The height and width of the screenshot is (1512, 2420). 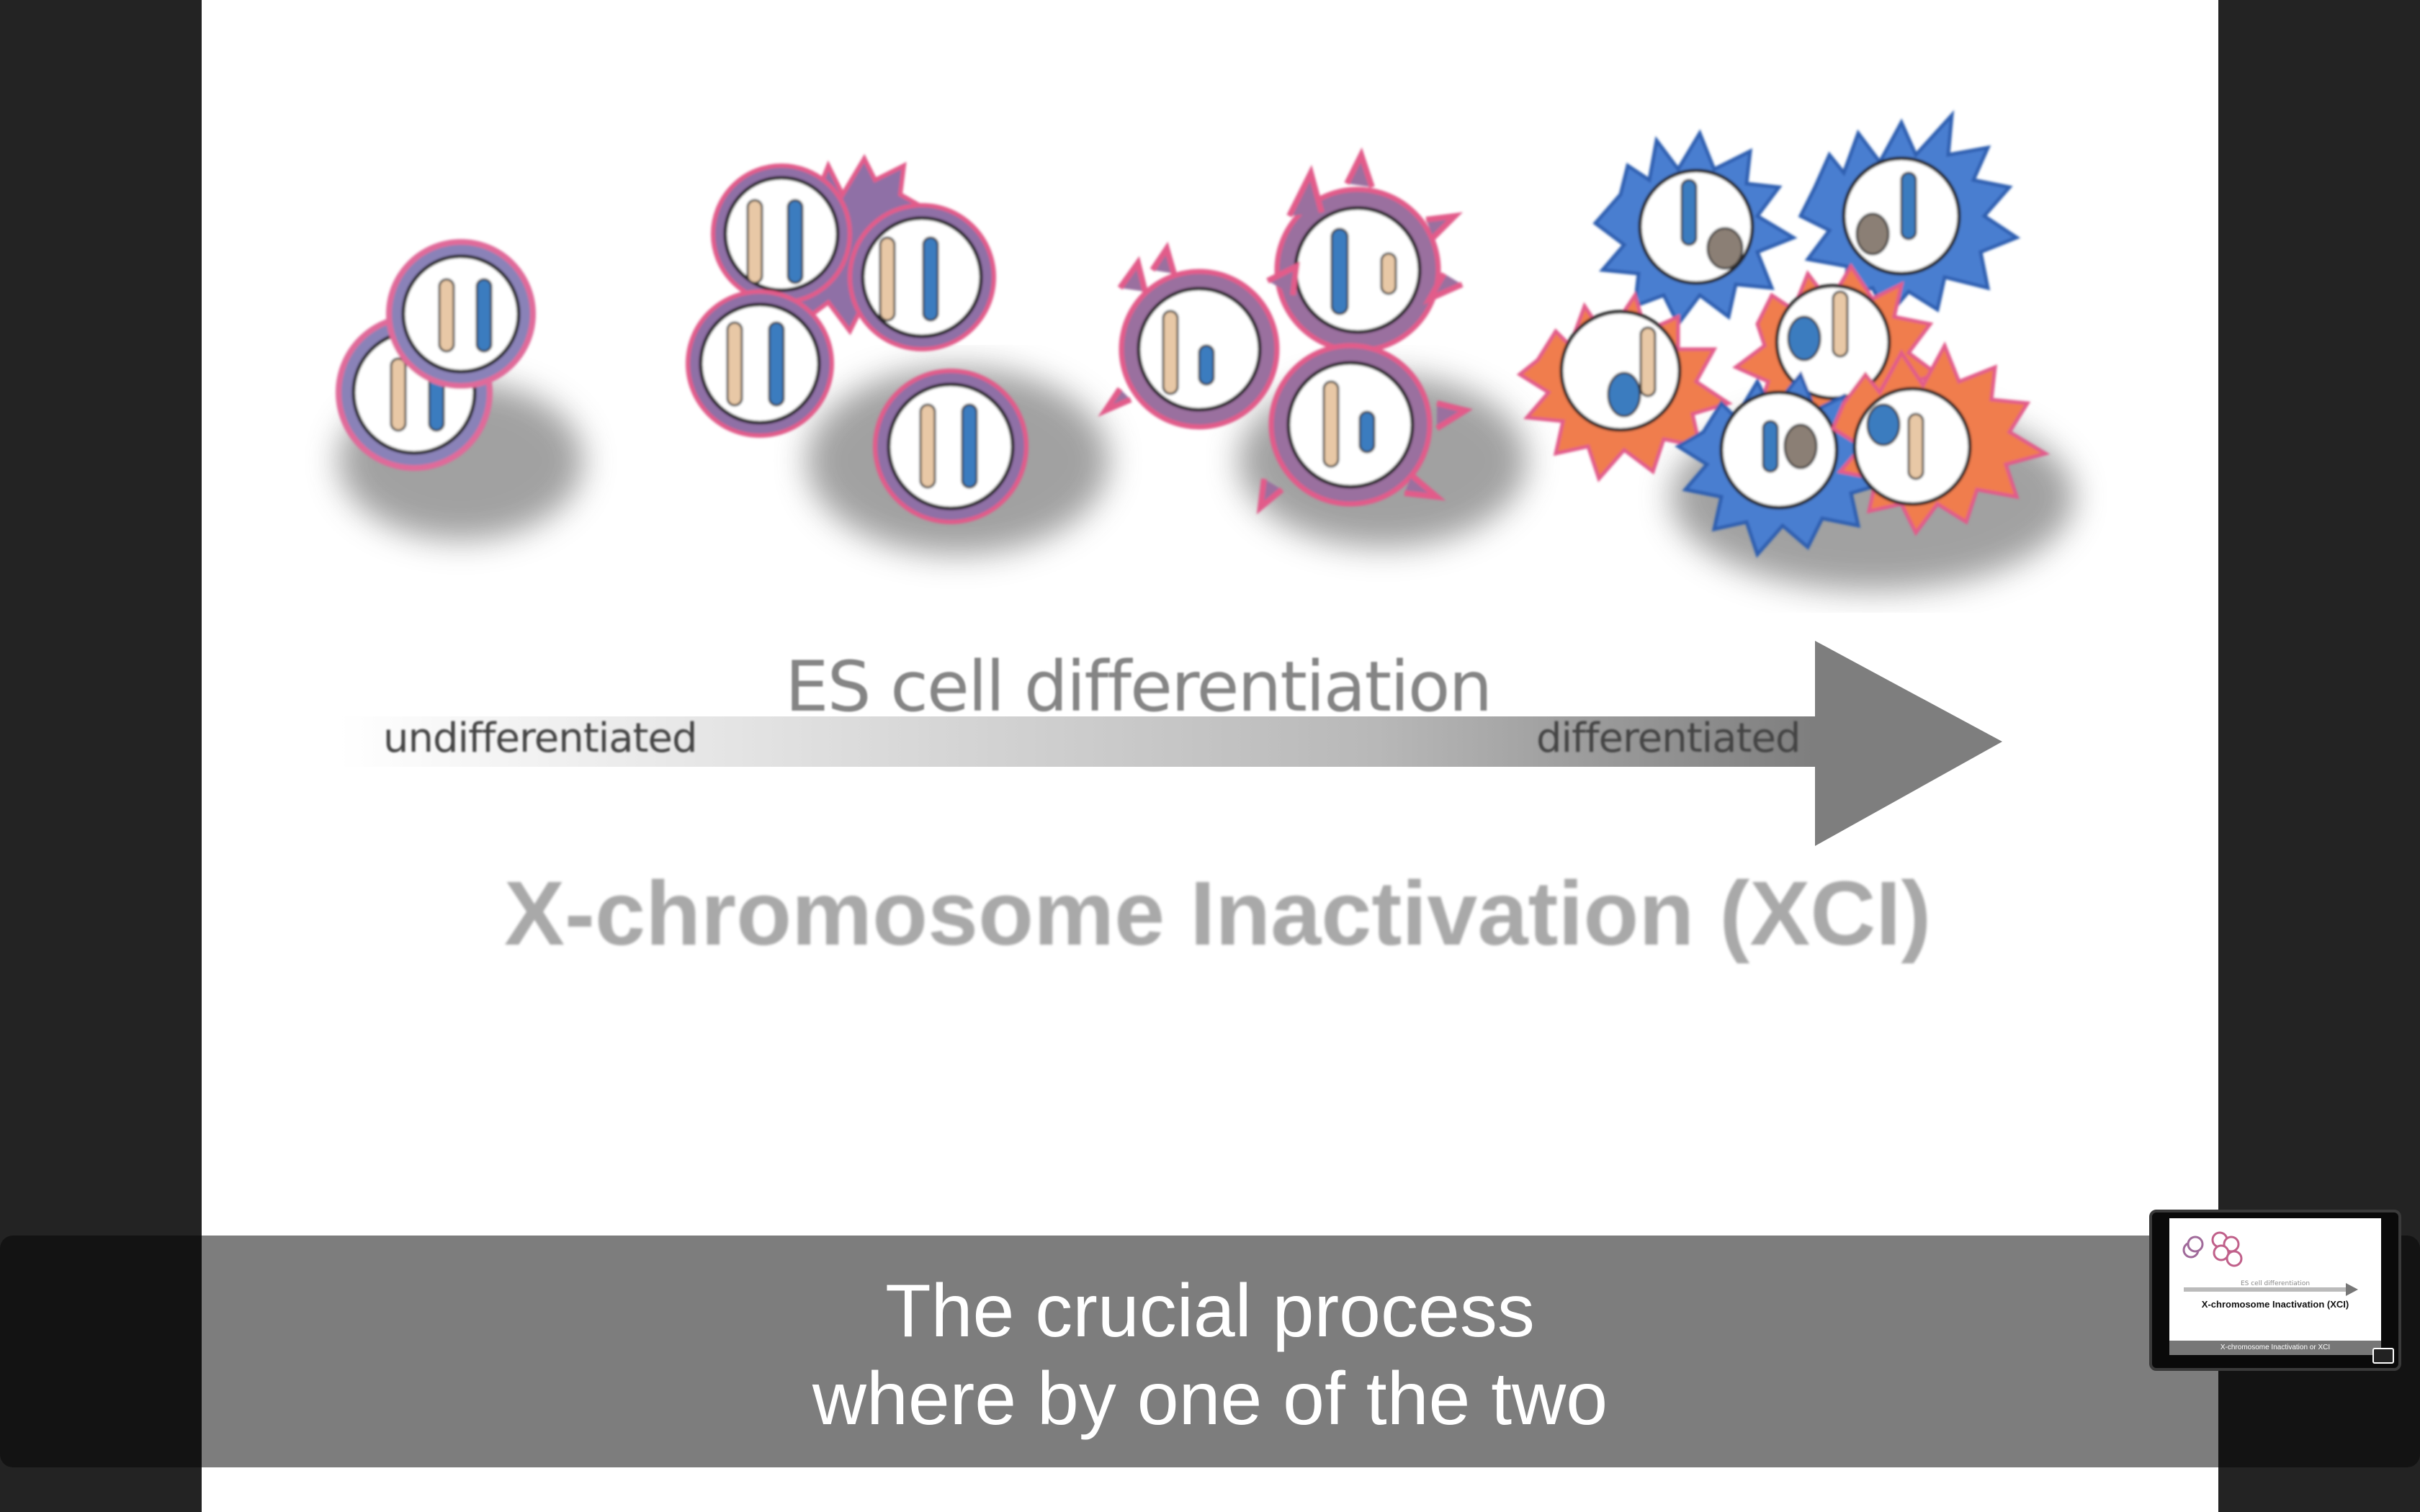 I want to click on slide-title: X-chromosome Inactivation (XCI), so click(x=1218, y=913).